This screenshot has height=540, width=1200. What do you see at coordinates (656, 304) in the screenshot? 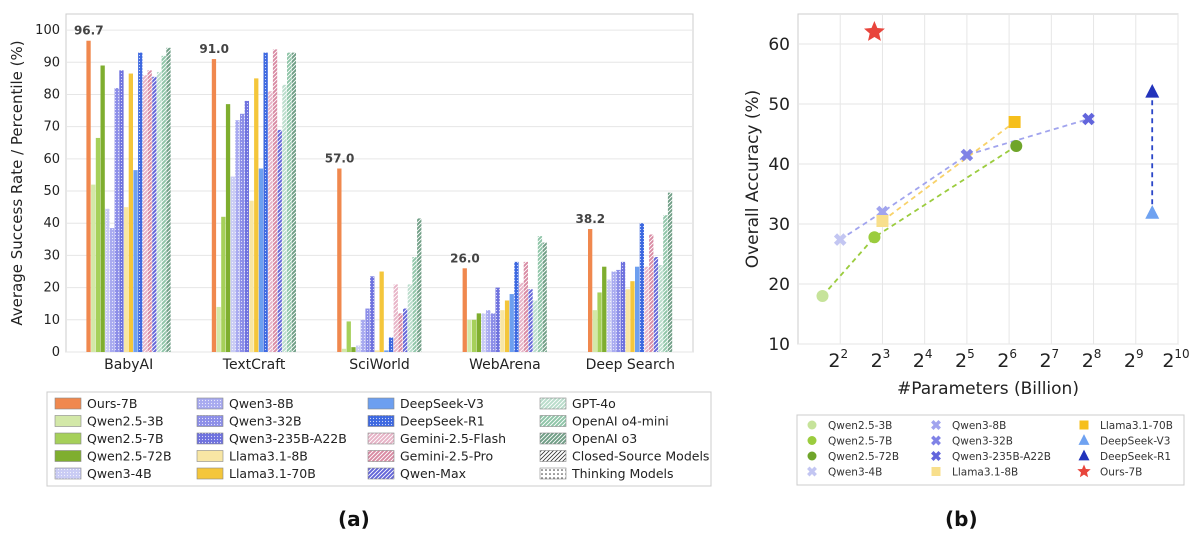
I see `bar-qwen-max-deep-search` at bounding box center [656, 304].